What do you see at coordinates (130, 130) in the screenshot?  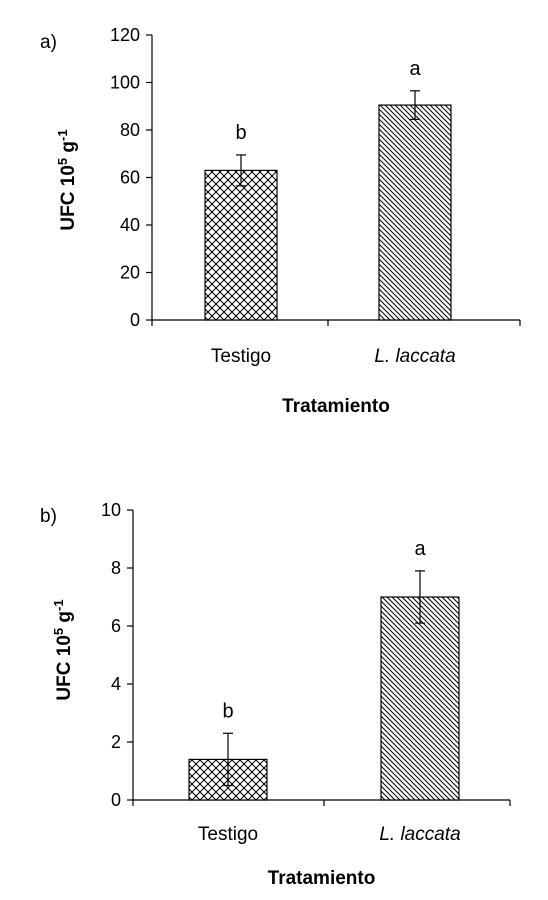 I see `y-tick-label: 80` at bounding box center [130, 130].